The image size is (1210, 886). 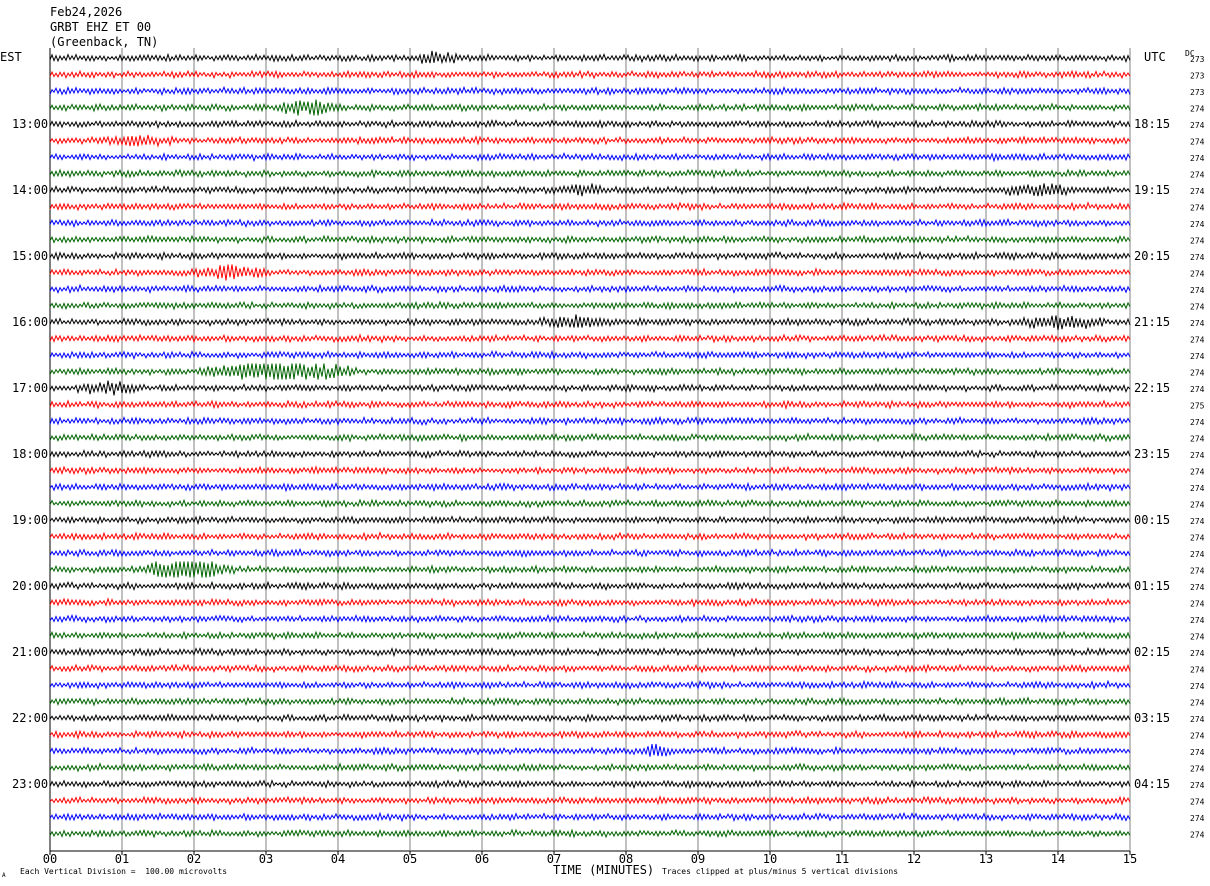 I want to click on x-tick-label: 08, so click(x=626, y=859).